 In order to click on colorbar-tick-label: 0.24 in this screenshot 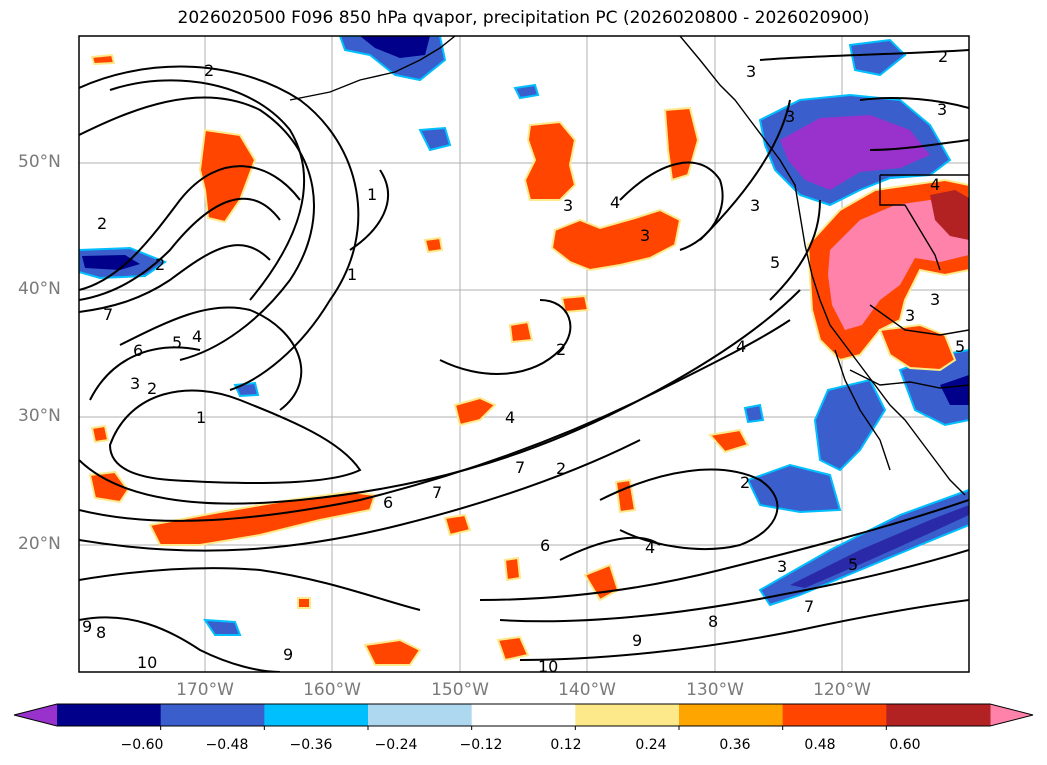, I will do `click(651, 745)`.